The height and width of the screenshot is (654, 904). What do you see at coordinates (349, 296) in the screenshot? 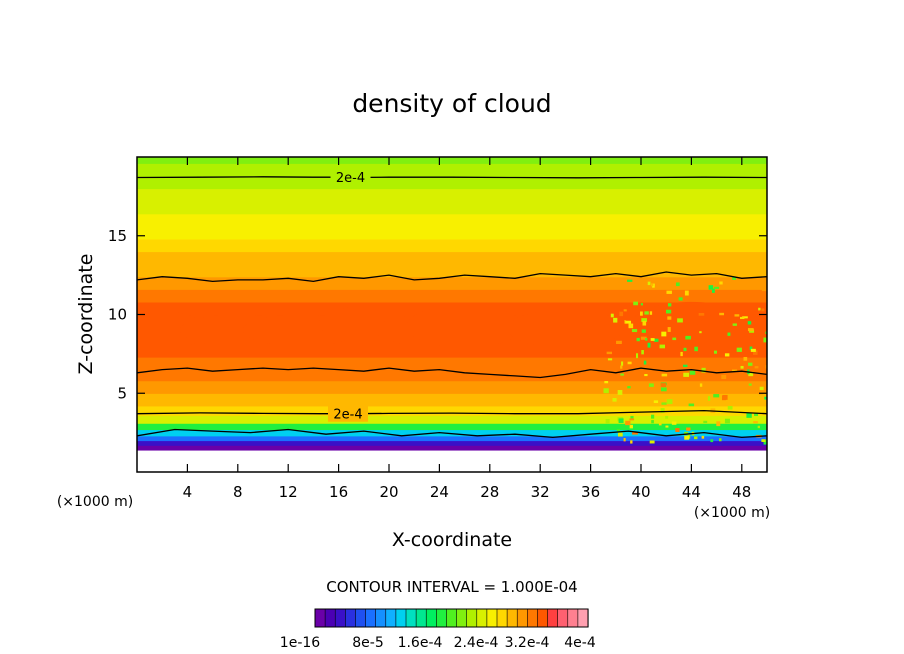
I see `contour-labels: 2e-4 2e-4` at bounding box center [349, 296].